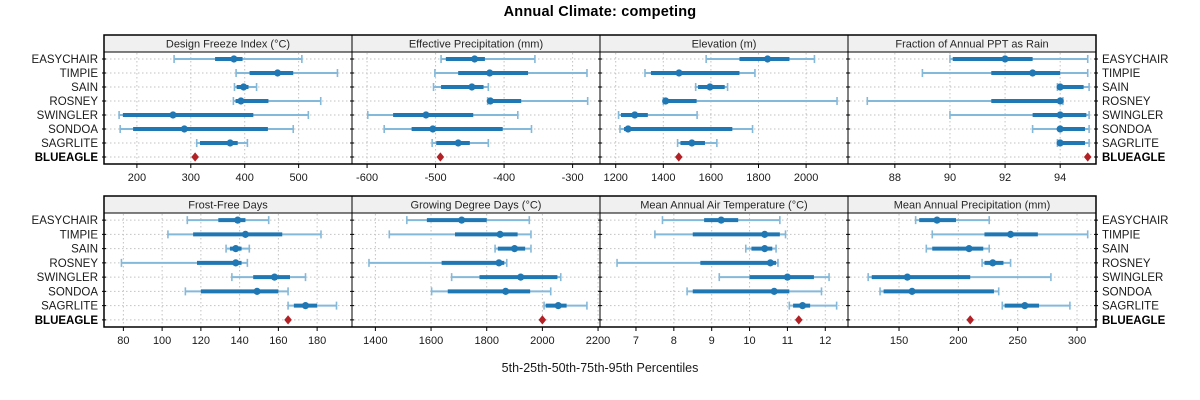  I want to click on x-tick-label: 1200, so click(615, 178).